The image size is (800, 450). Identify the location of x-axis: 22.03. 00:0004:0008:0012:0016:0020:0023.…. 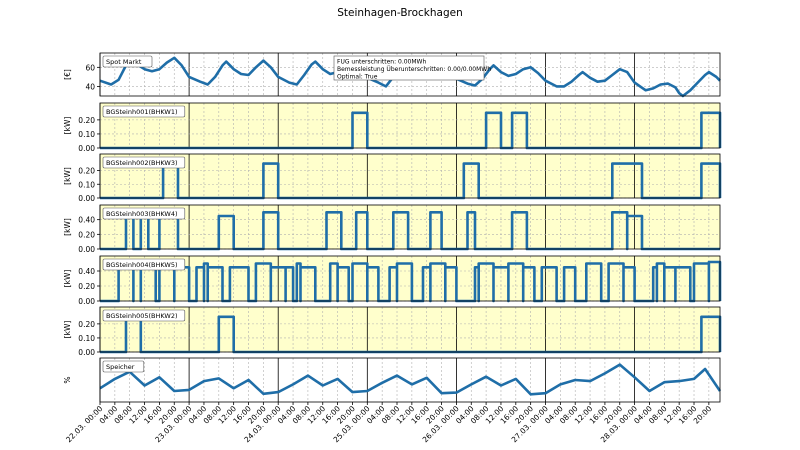
(388, 423).